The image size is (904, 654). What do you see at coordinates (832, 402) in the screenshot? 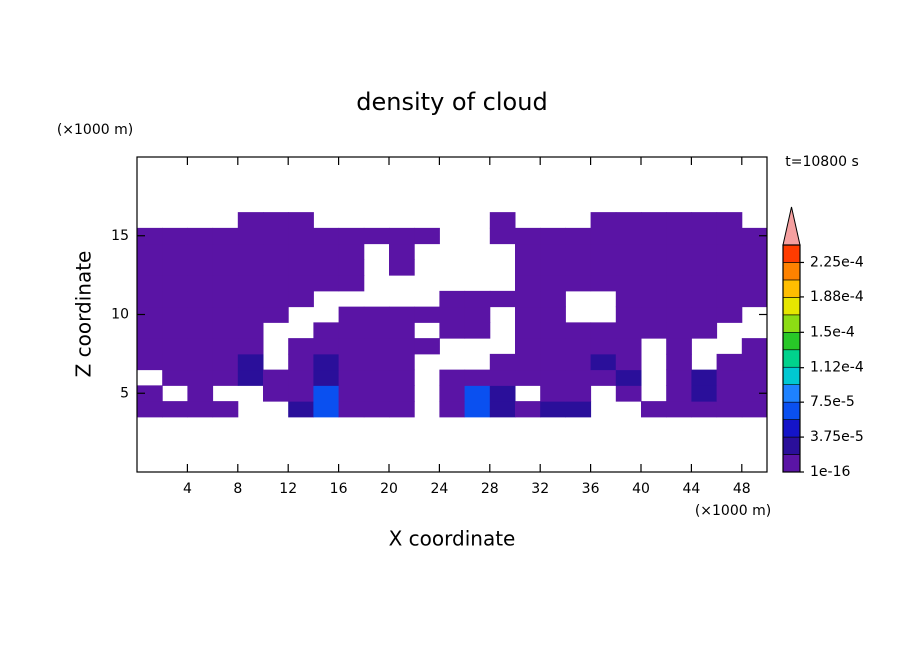
I see `colorbar-tick-label: 7.5e-5` at bounding box center [832, 402].